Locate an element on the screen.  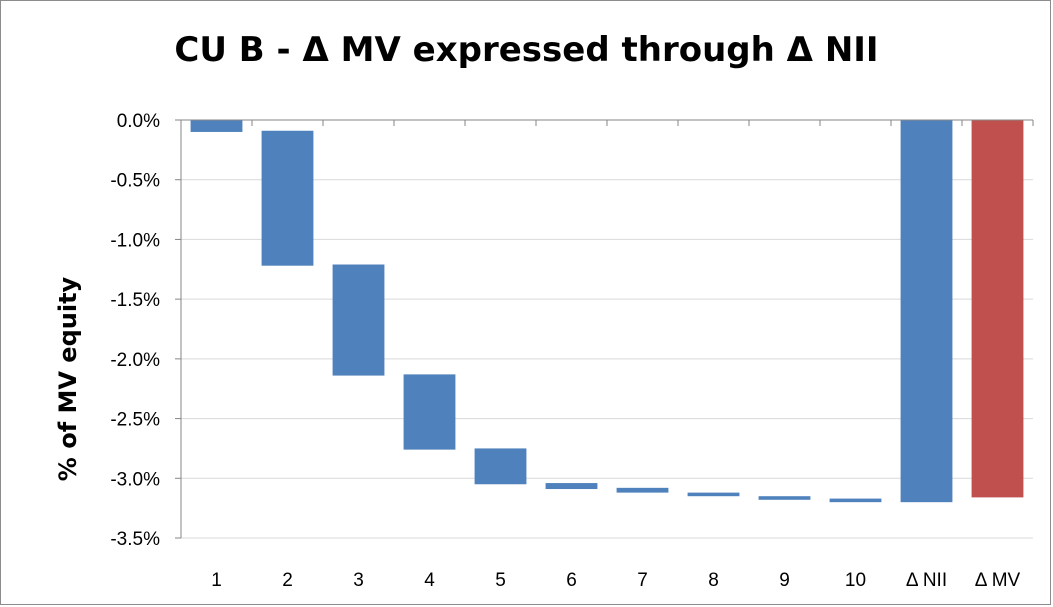
y-axis-title: % of MV equity is located at coordinates (68, 378).